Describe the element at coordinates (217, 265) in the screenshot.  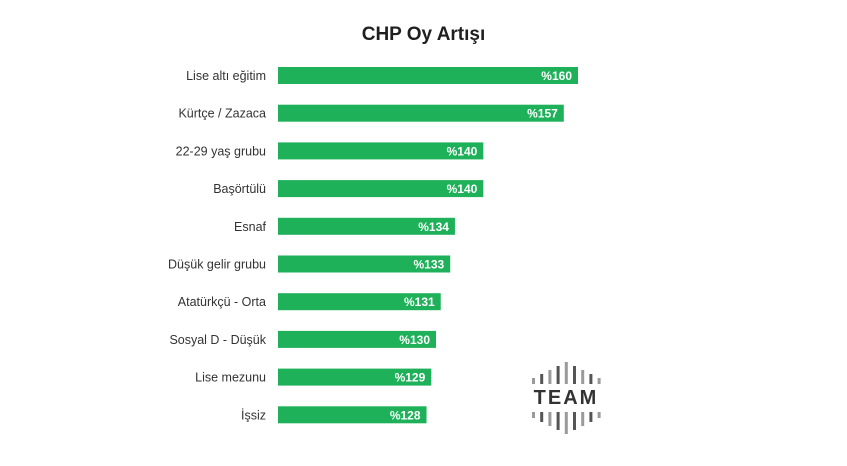
I see `category-label: Düşük gelir grubu` at that location.